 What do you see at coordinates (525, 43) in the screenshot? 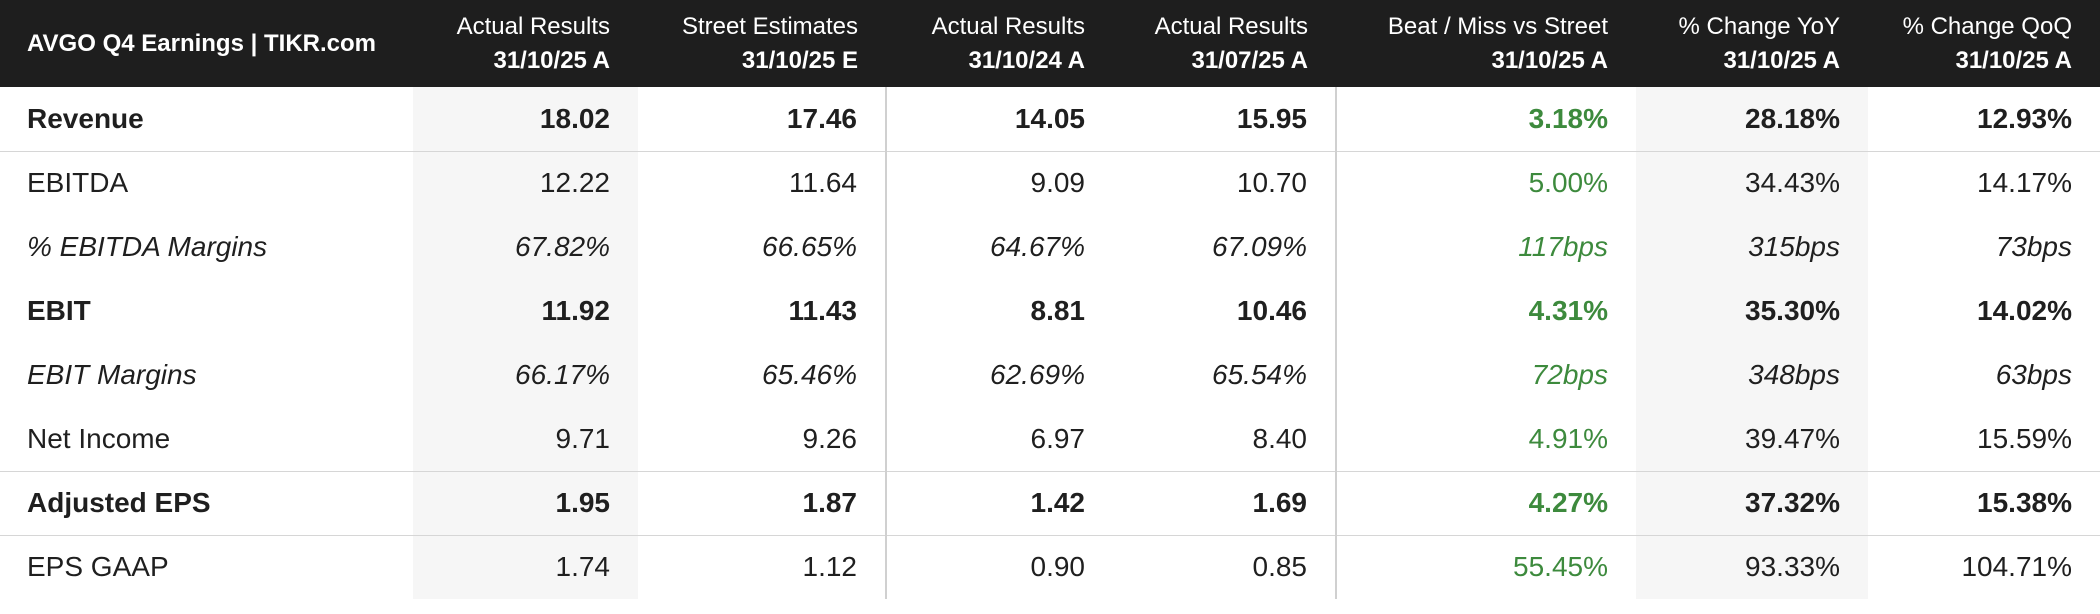
I see `column-header: Actual Results 31/10/25 A` at bounding box center [525, 43].